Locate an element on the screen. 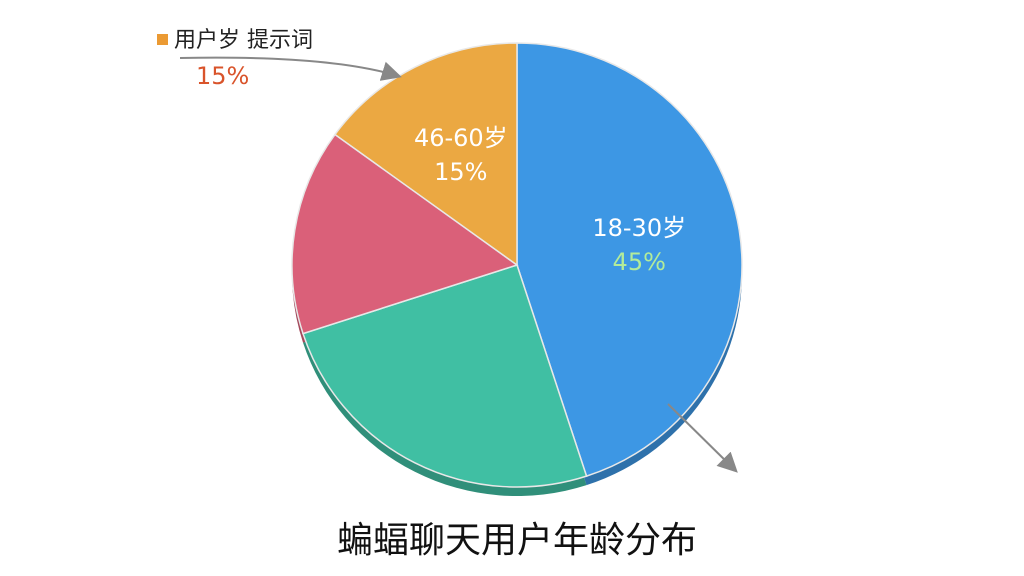 Image resolution: width=1024 pixels, height=576 pixels. chart-title: 蝙蝠聊天用户年龄分布 is located at coordinates (517, 540).